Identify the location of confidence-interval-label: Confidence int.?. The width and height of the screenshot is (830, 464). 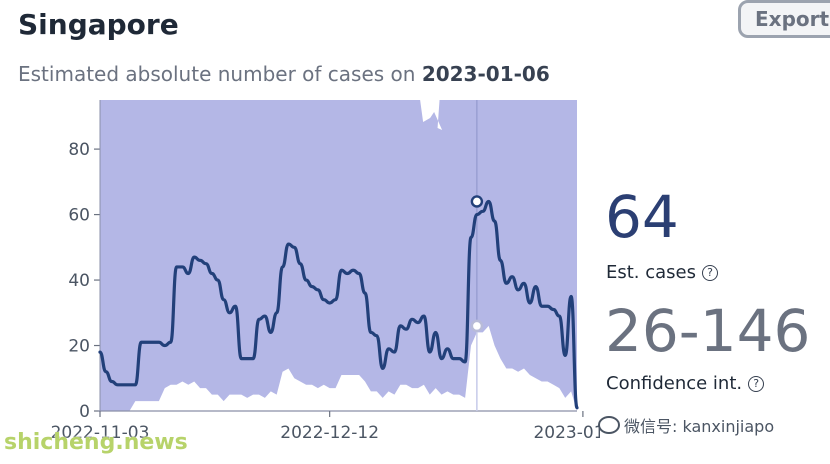
(685, 383).